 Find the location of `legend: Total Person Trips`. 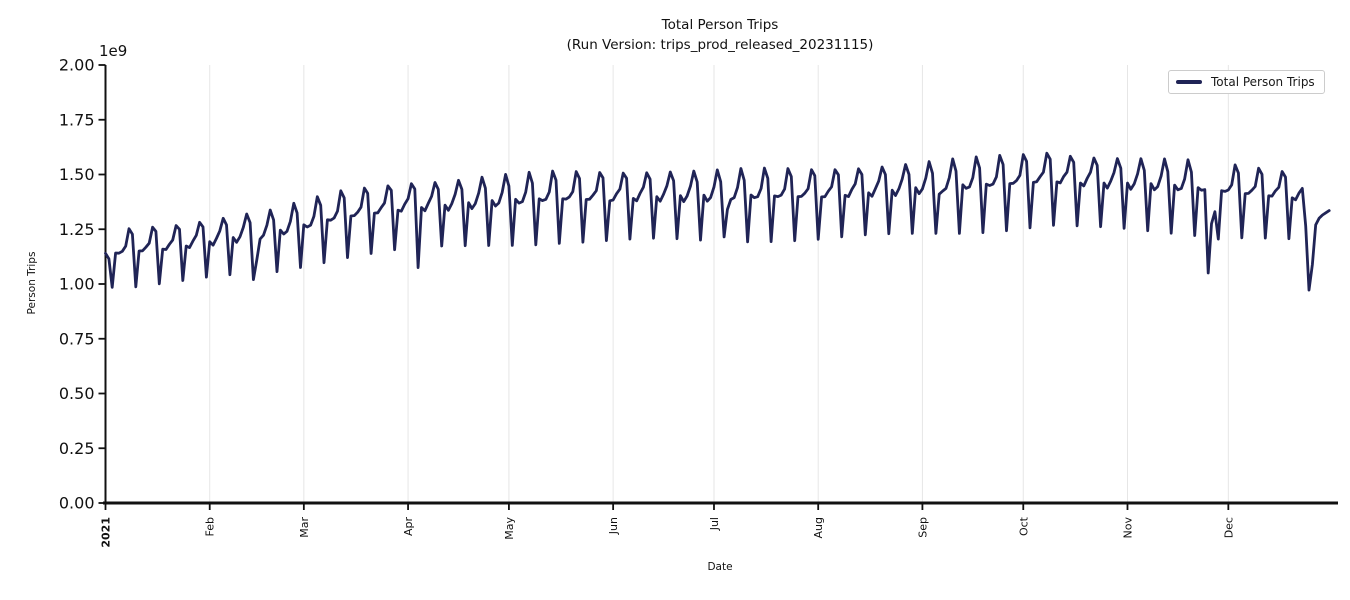

legend: Total Person Trips is located at coordinates (1246, 82).